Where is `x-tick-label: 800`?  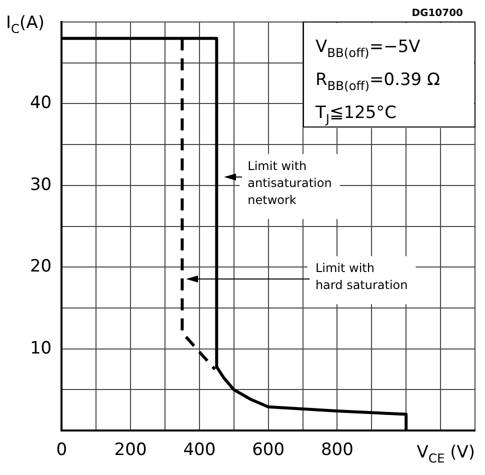
x-tick-label: 800 is located at coordinates (337, 450).